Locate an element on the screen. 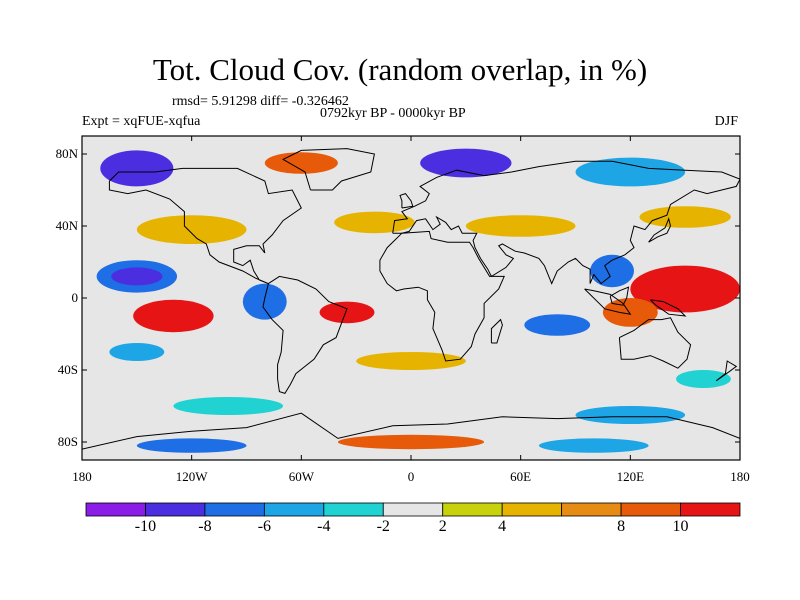  y-tick-label: 40N is located at coordinates (66, 225).